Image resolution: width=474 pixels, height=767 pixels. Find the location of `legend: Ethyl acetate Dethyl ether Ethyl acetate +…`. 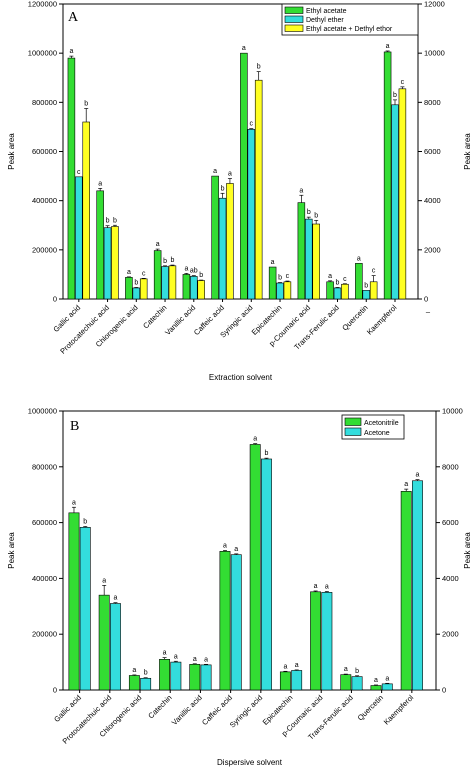

legend: Ethyl acetate Dethyl ether Ethyl acetate +… is located at coordinates (350, 19).